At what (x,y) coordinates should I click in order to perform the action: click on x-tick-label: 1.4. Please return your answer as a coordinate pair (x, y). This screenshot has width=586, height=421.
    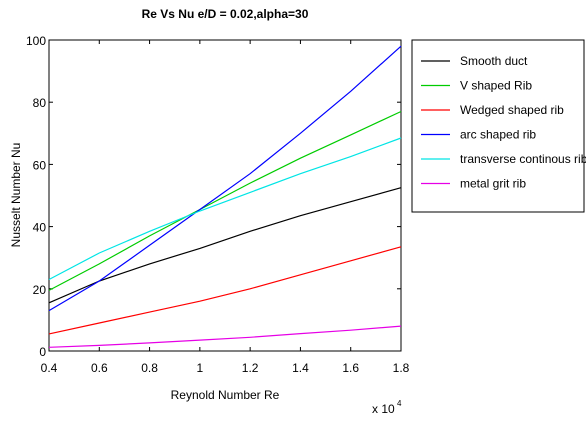
    Looking at the image, I should click on (300, 368).